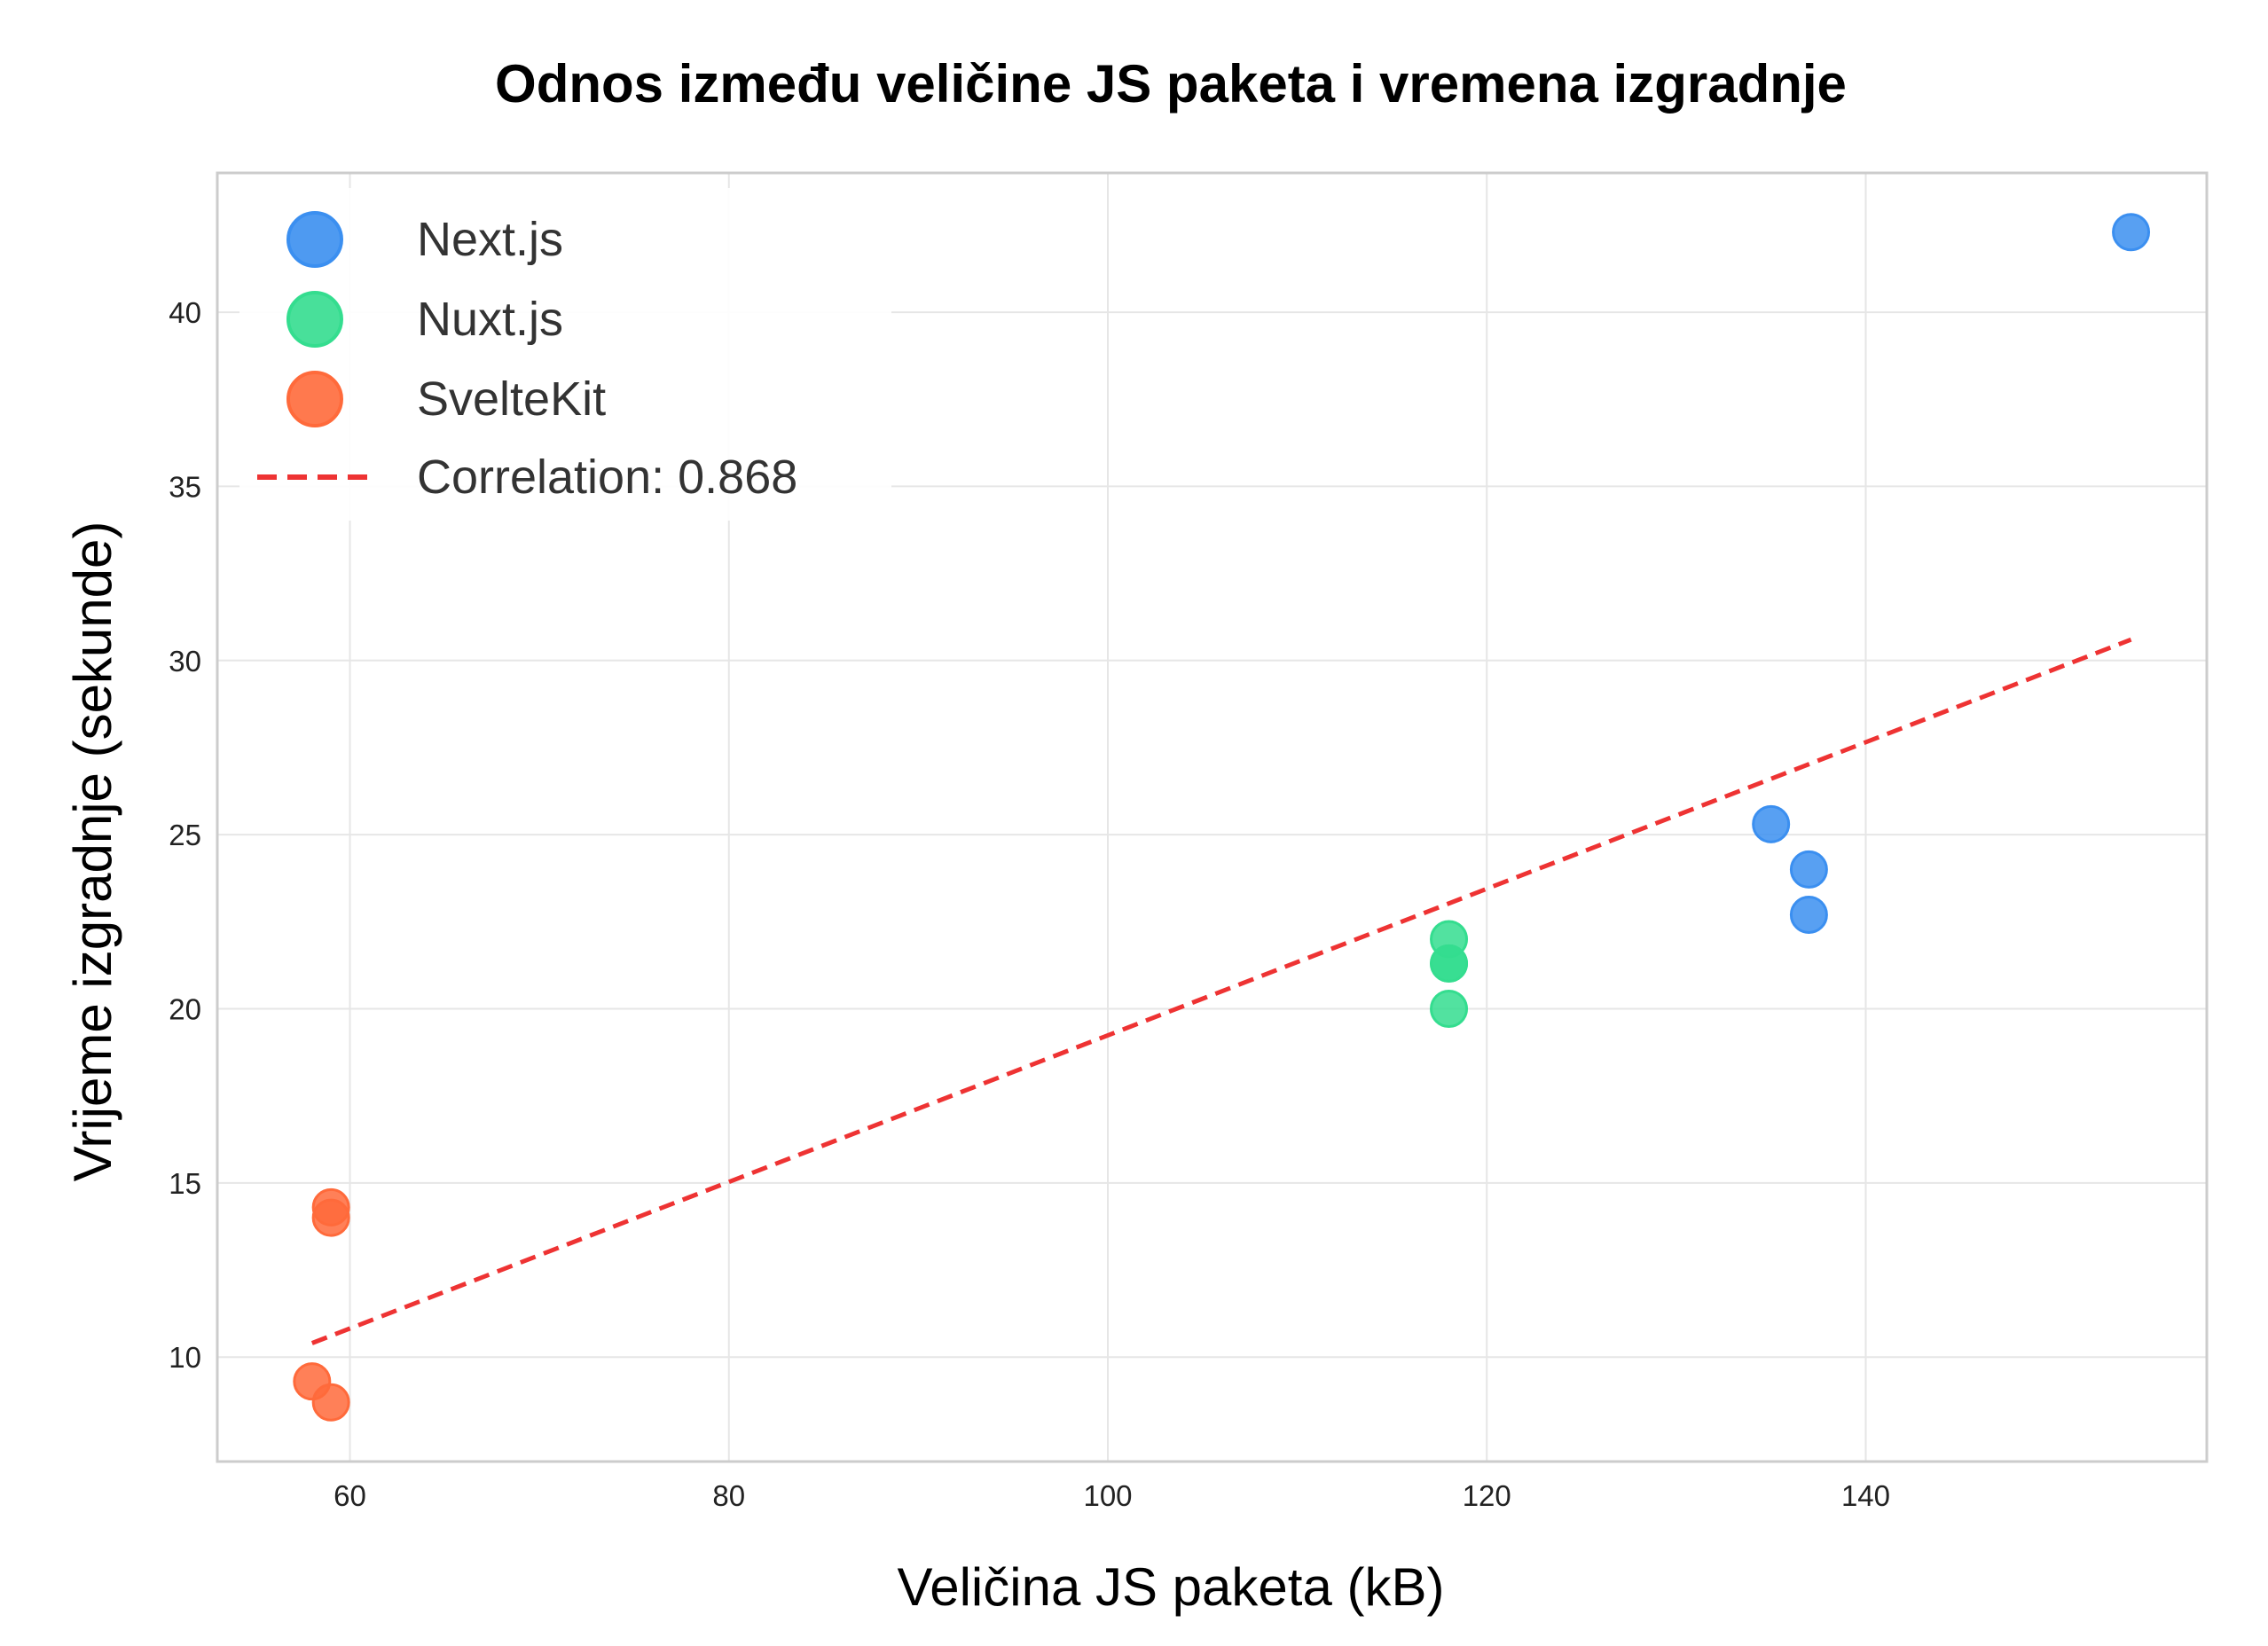 The image size is (2268, 1646). I want to click on legend-label: Nuxt.js, so click(490, 319).